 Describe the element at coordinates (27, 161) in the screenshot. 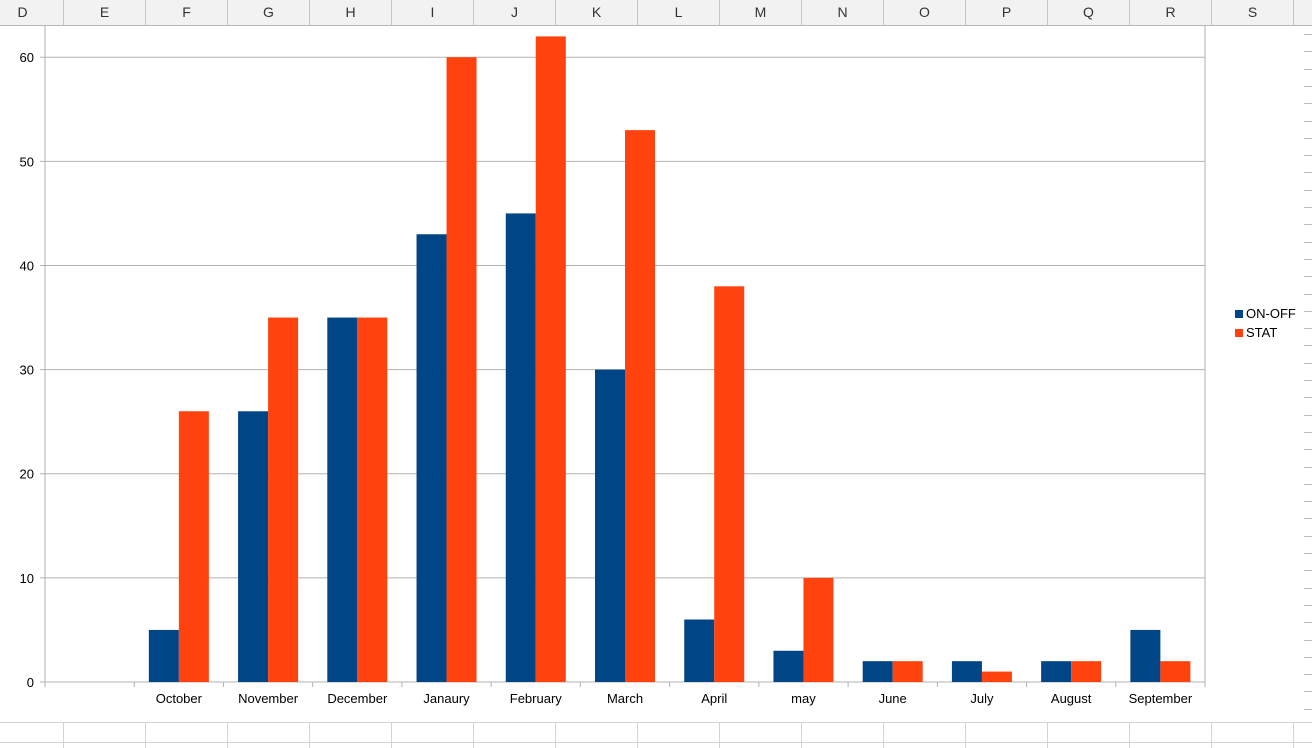

I see `y-tick-label: 50` at that location.